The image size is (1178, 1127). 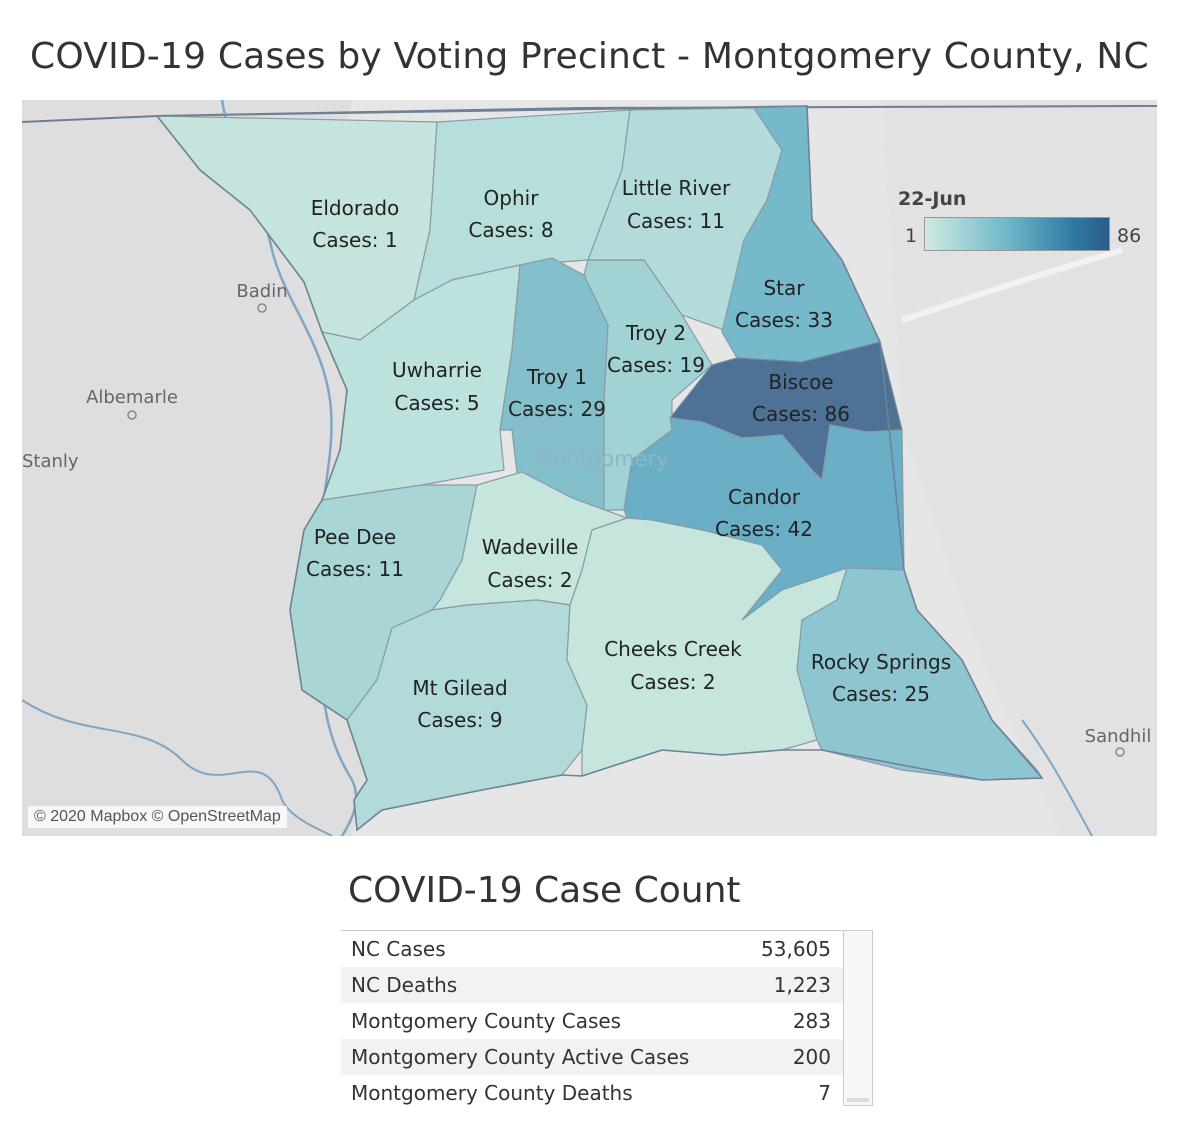 I want to click on legend-min: 1, so click(x=911, y=236).